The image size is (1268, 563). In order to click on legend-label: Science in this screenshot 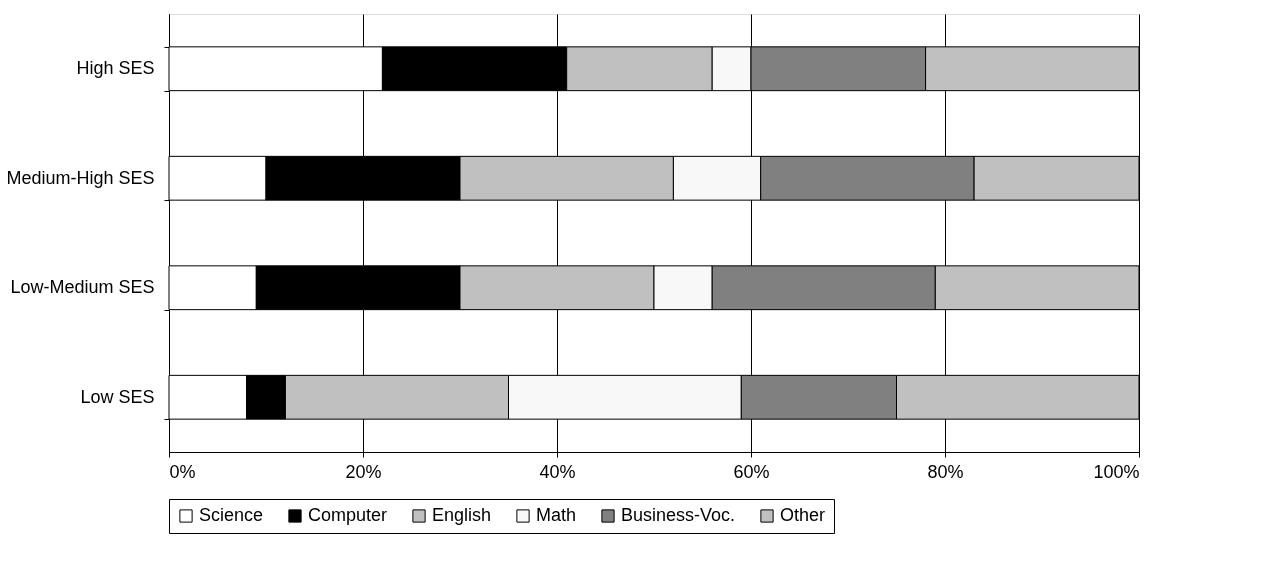, I will do `click(231, 515)`.